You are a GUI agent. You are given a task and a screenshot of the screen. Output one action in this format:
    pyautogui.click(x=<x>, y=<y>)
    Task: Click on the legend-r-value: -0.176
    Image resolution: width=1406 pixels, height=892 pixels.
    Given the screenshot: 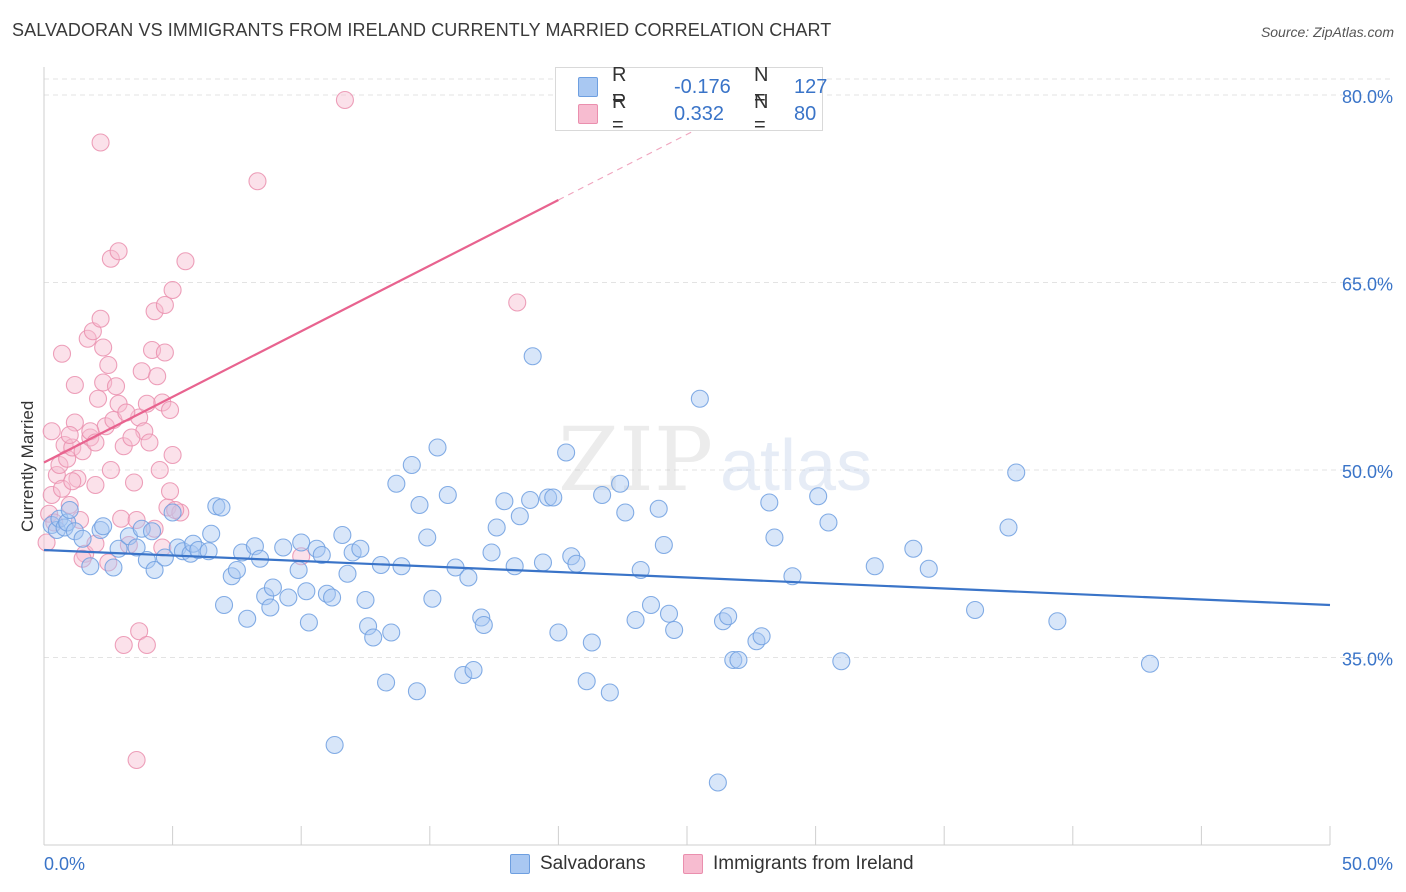 What is the action you would take?
    pyautogui.click(x=702, y=86)
    